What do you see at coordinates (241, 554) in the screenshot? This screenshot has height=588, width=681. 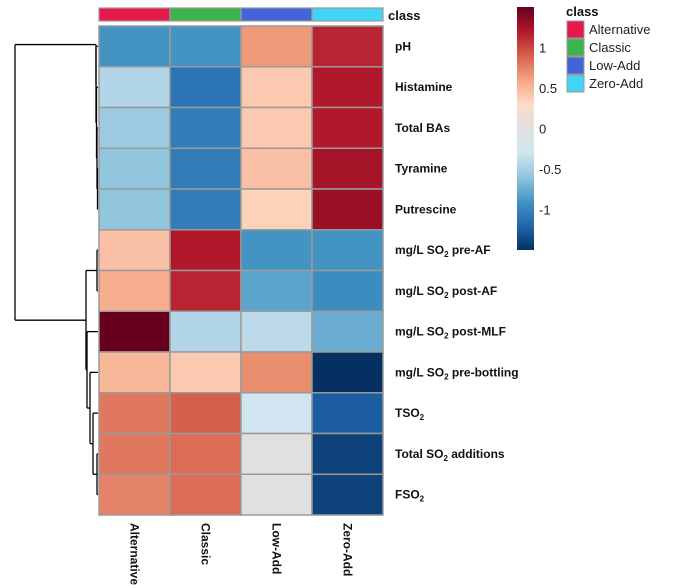 I see `column-labels: Alternative Classic Low-Add Zero-Add` at bounding box center [241, 554].